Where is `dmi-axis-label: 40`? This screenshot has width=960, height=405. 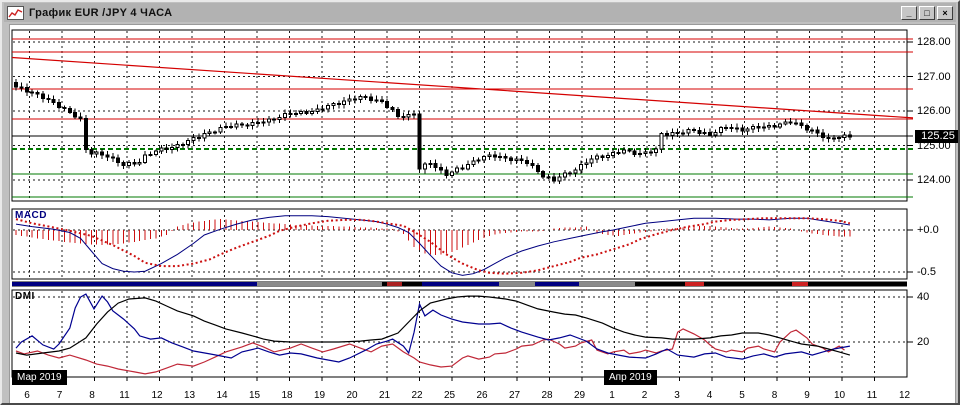 dmi-axis-label: 40 is located at coordinates (923, 297).